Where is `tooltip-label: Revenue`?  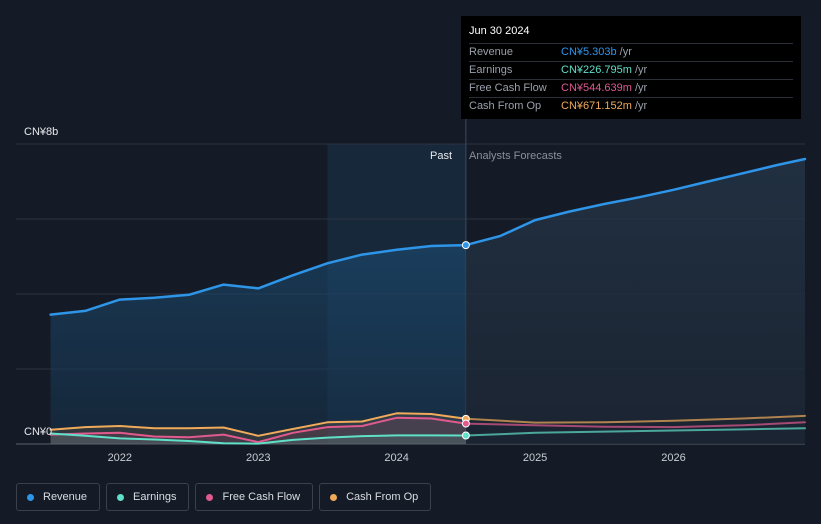 tooltip-label: Revenue is located at coordinates (491, 52).